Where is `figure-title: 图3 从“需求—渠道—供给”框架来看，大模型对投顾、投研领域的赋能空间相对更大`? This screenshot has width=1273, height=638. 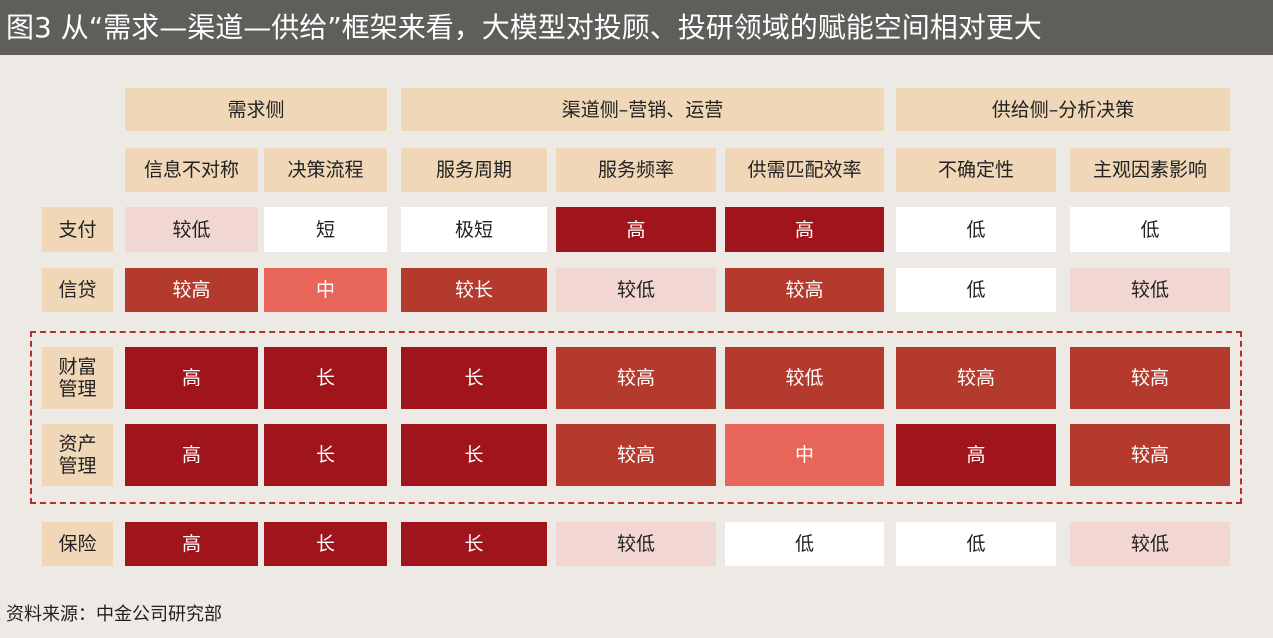 figure-title: 图3 从“需求—渠道—供给”框架来看，大模型对投顾、投研领域的赋能空间相对更大 is located at coordinates (636, 27).